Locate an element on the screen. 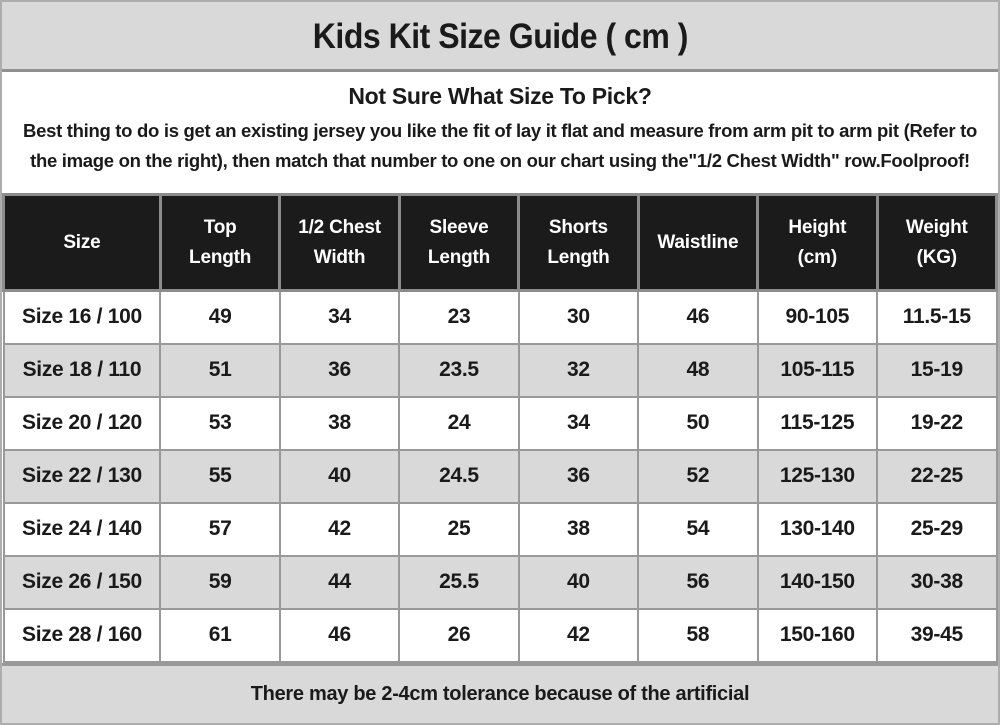  value-cell: 25-29 is located at coordinates (937, 529).